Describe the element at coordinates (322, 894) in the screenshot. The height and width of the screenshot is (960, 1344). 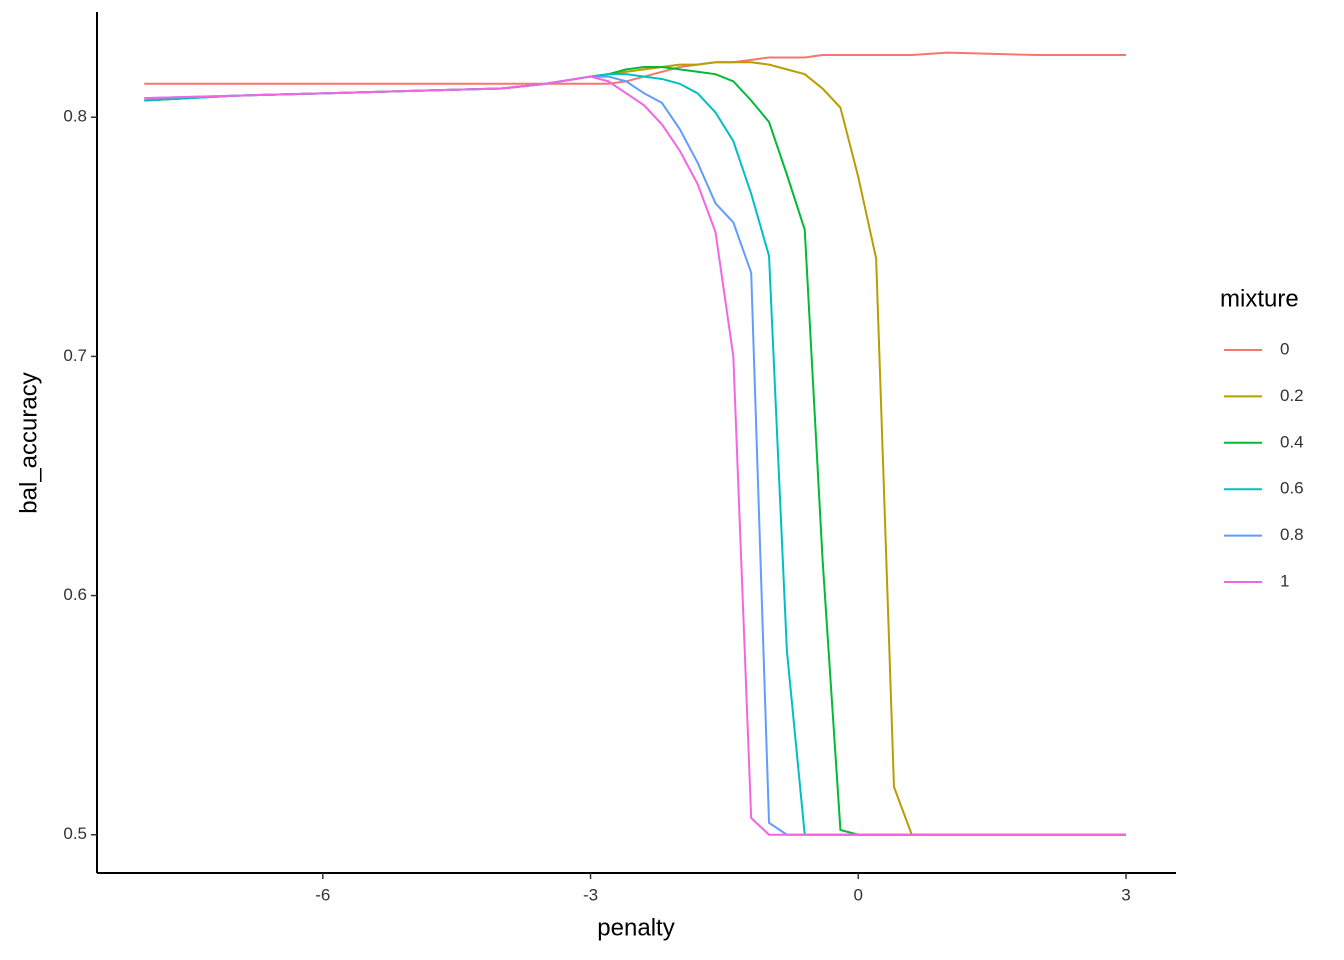
I see `x-tick-label: -6` at that location.